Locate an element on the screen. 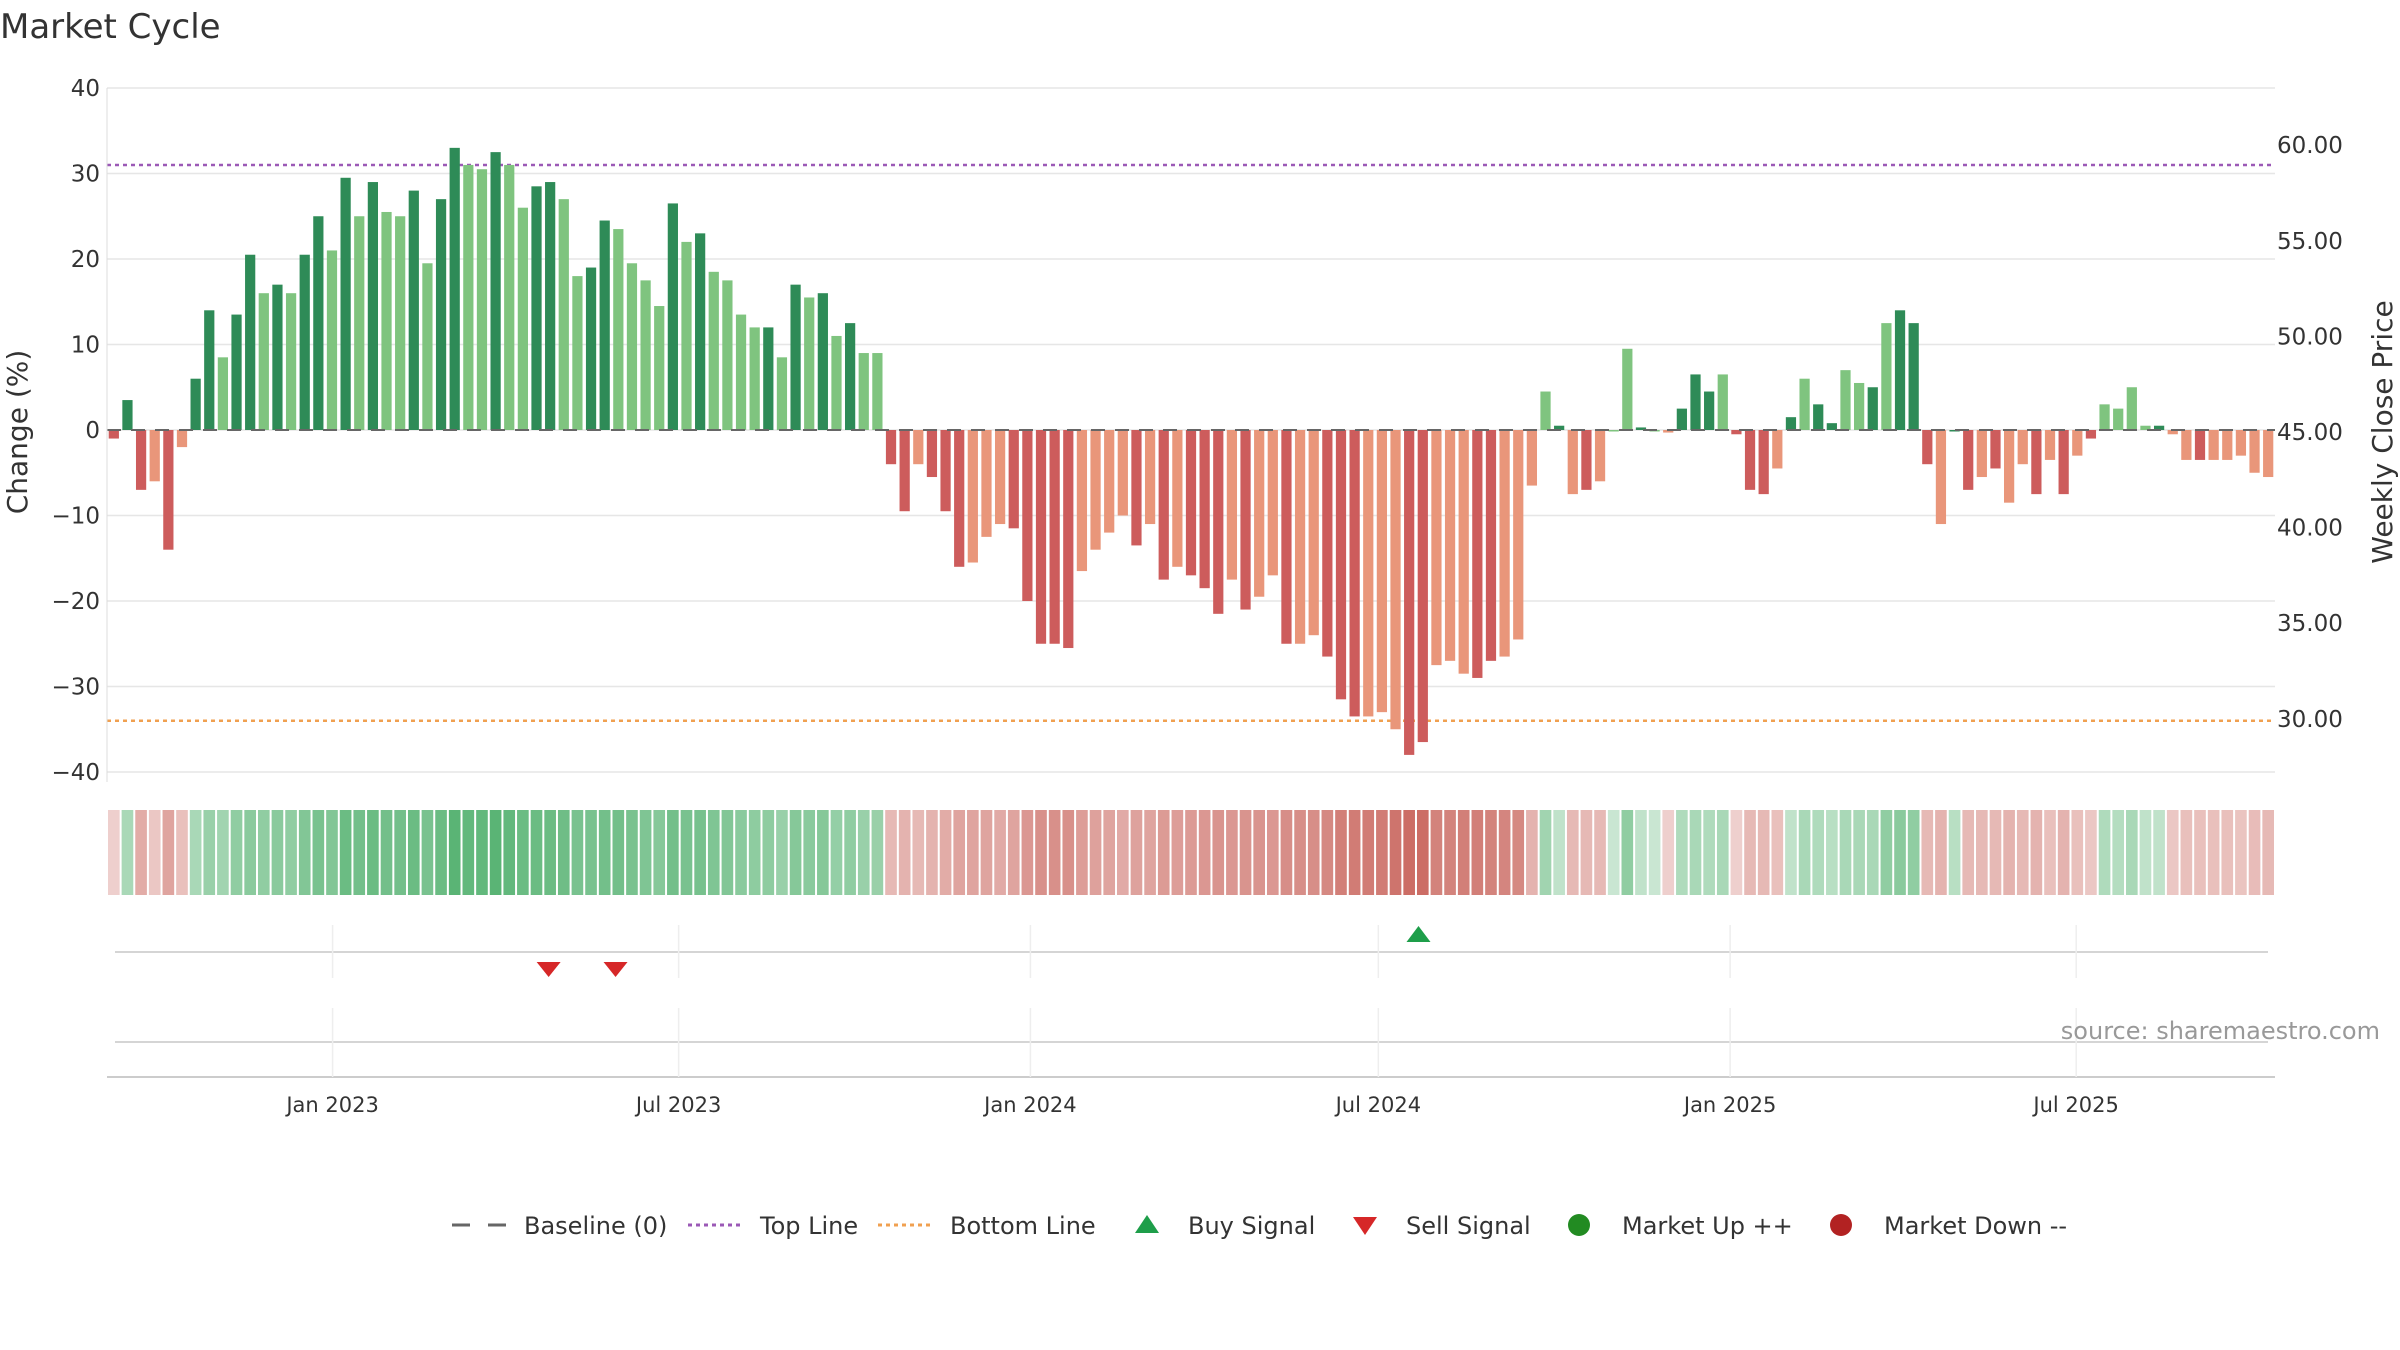 The height and width of the screenshot is (1350, 2400). y2-axis-ticks: 60.00 55.00 50.00 45.00 40.00 35.00 30.00 is located at coordinates (2310, 433).